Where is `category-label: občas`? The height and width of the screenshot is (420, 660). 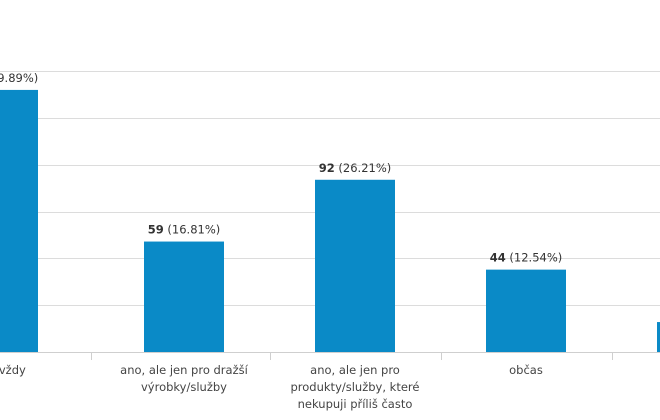
category-label: občas is located at coordinates (526, 370).